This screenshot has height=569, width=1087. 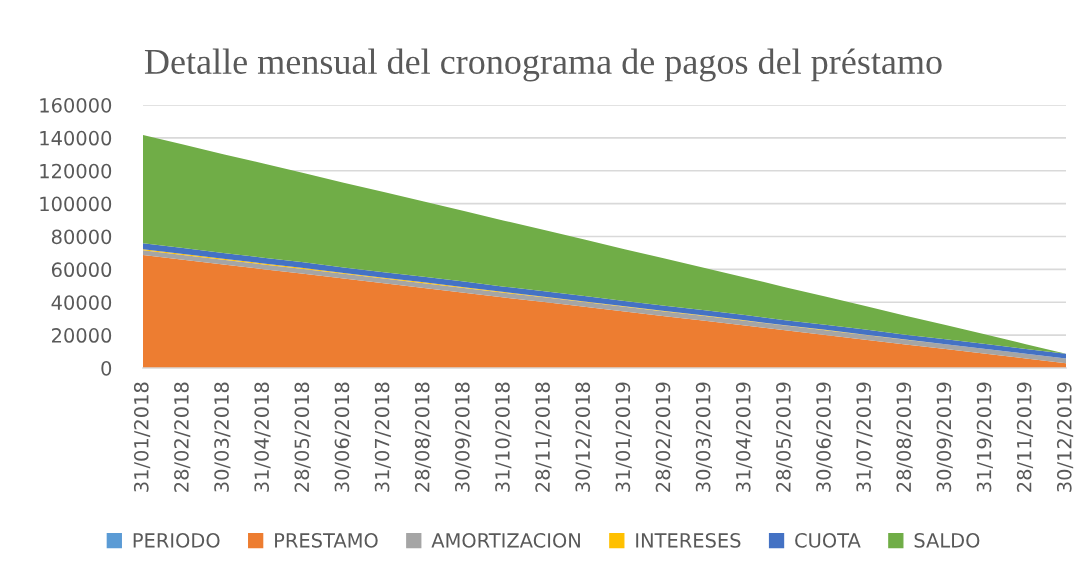 I want to click on x-tick-label: 28/05/2019, so click(x=784, y=437).